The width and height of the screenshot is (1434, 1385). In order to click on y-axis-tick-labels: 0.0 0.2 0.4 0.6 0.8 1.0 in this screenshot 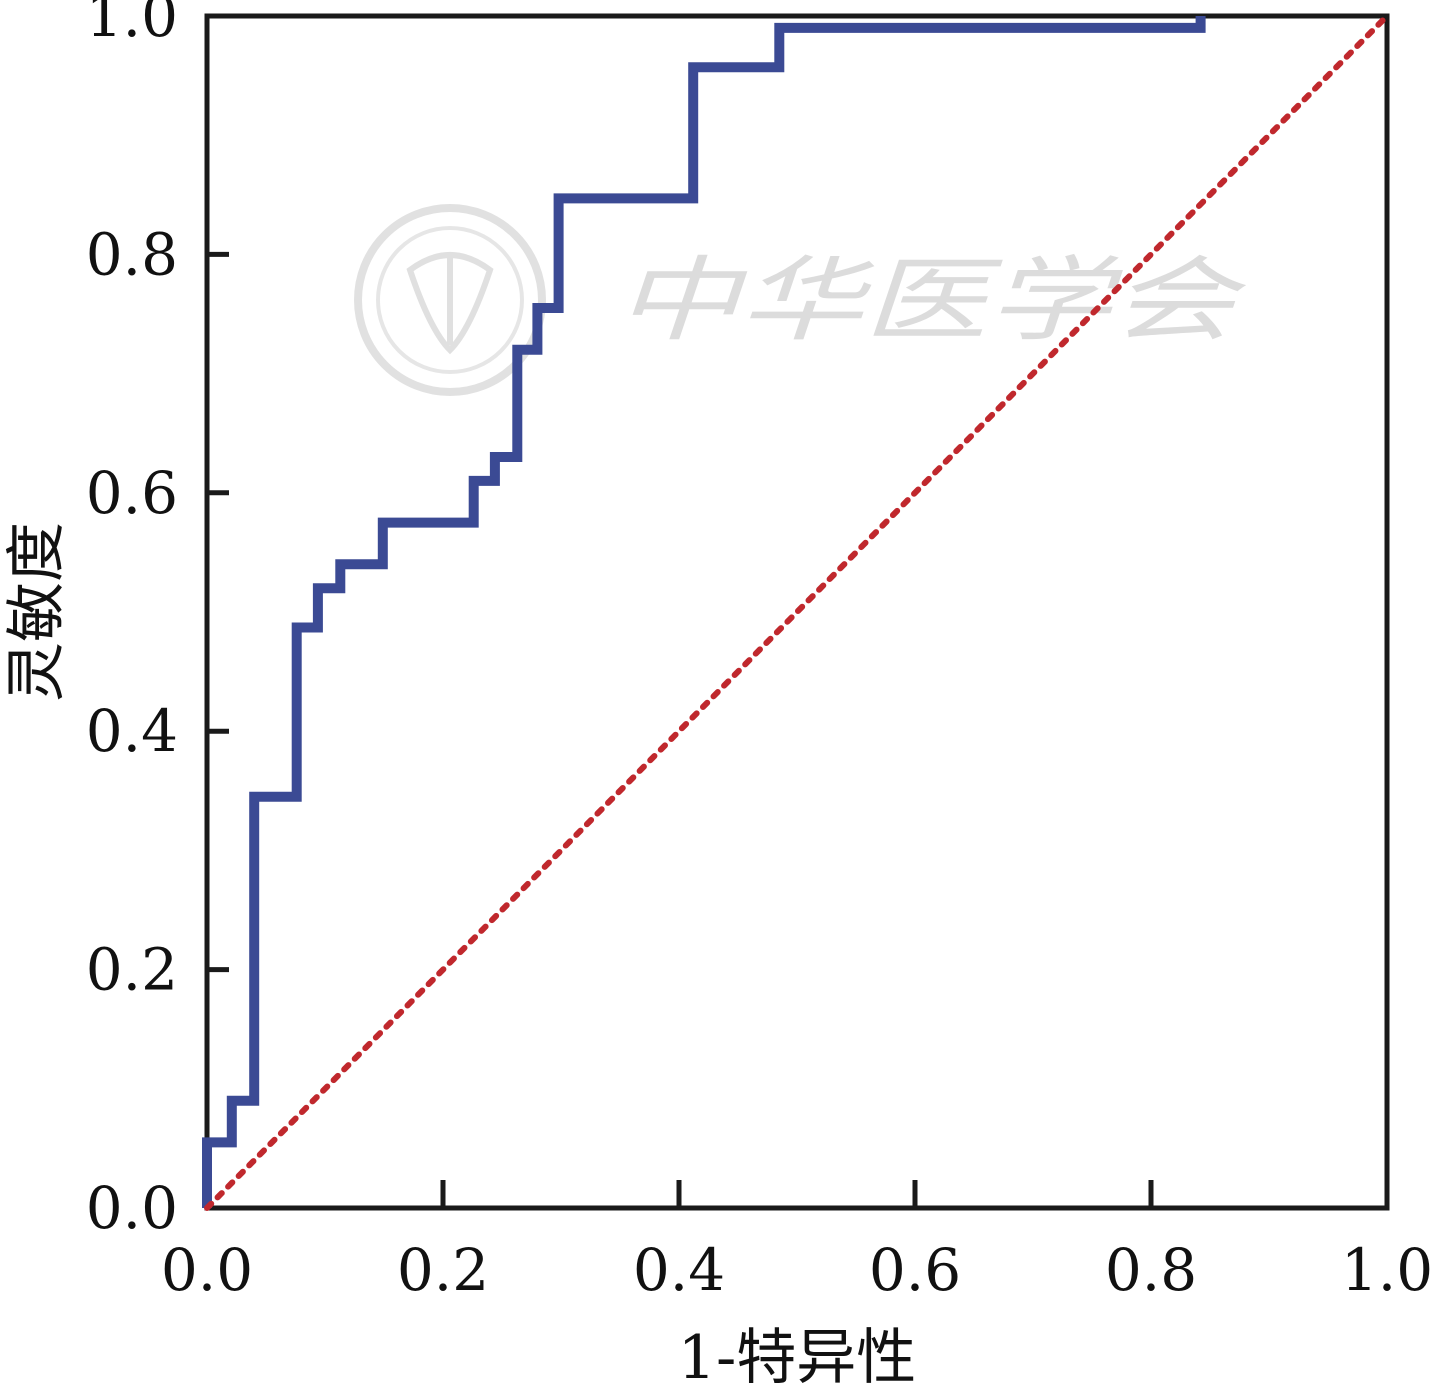, I will do `click(132, 621)`.